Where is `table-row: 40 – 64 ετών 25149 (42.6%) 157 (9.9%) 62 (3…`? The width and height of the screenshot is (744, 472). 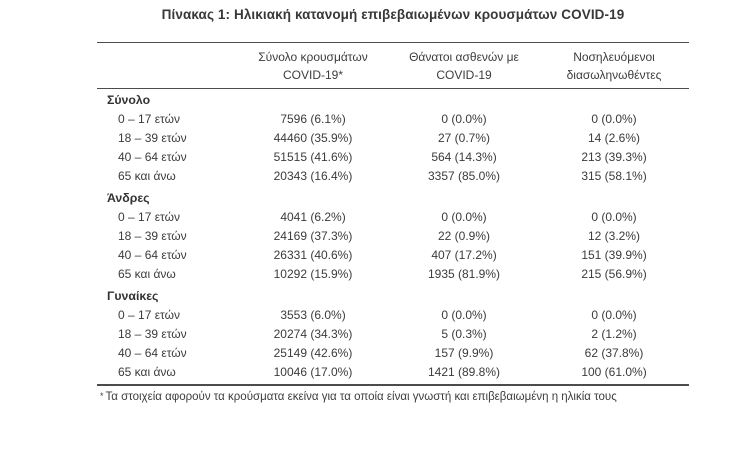 table-row: 40 – 64 ετών 25149 (42.6%) 157 (9.9%) 62 (3… is located at coordinates (393, 353).